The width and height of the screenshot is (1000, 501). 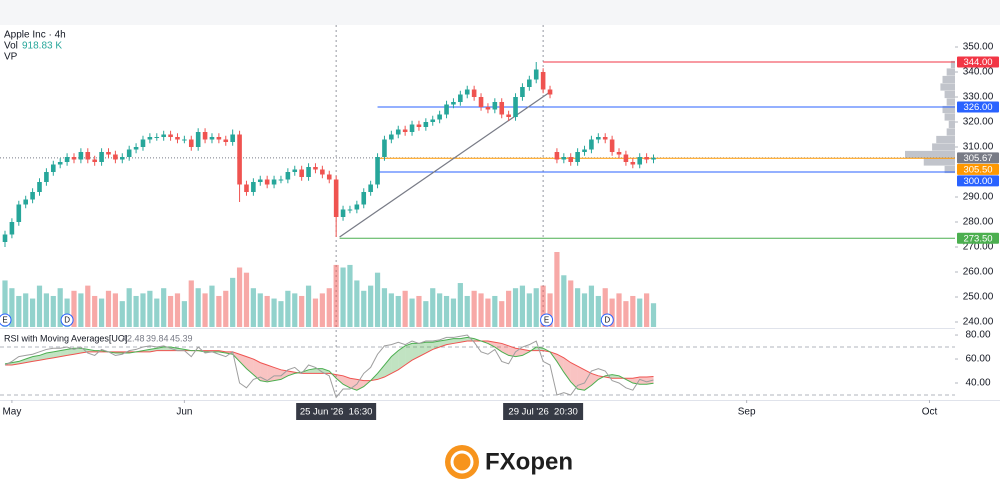 I want to click on x-tick-label: Sep, so click(x=747, y=412).